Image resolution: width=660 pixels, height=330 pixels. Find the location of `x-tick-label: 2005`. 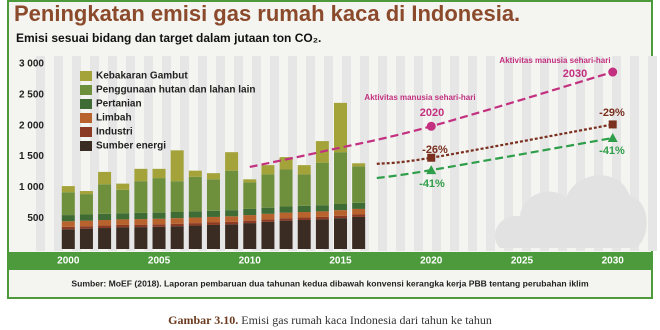

x-tick-label: 2005 is located at coordinates (159, 261).